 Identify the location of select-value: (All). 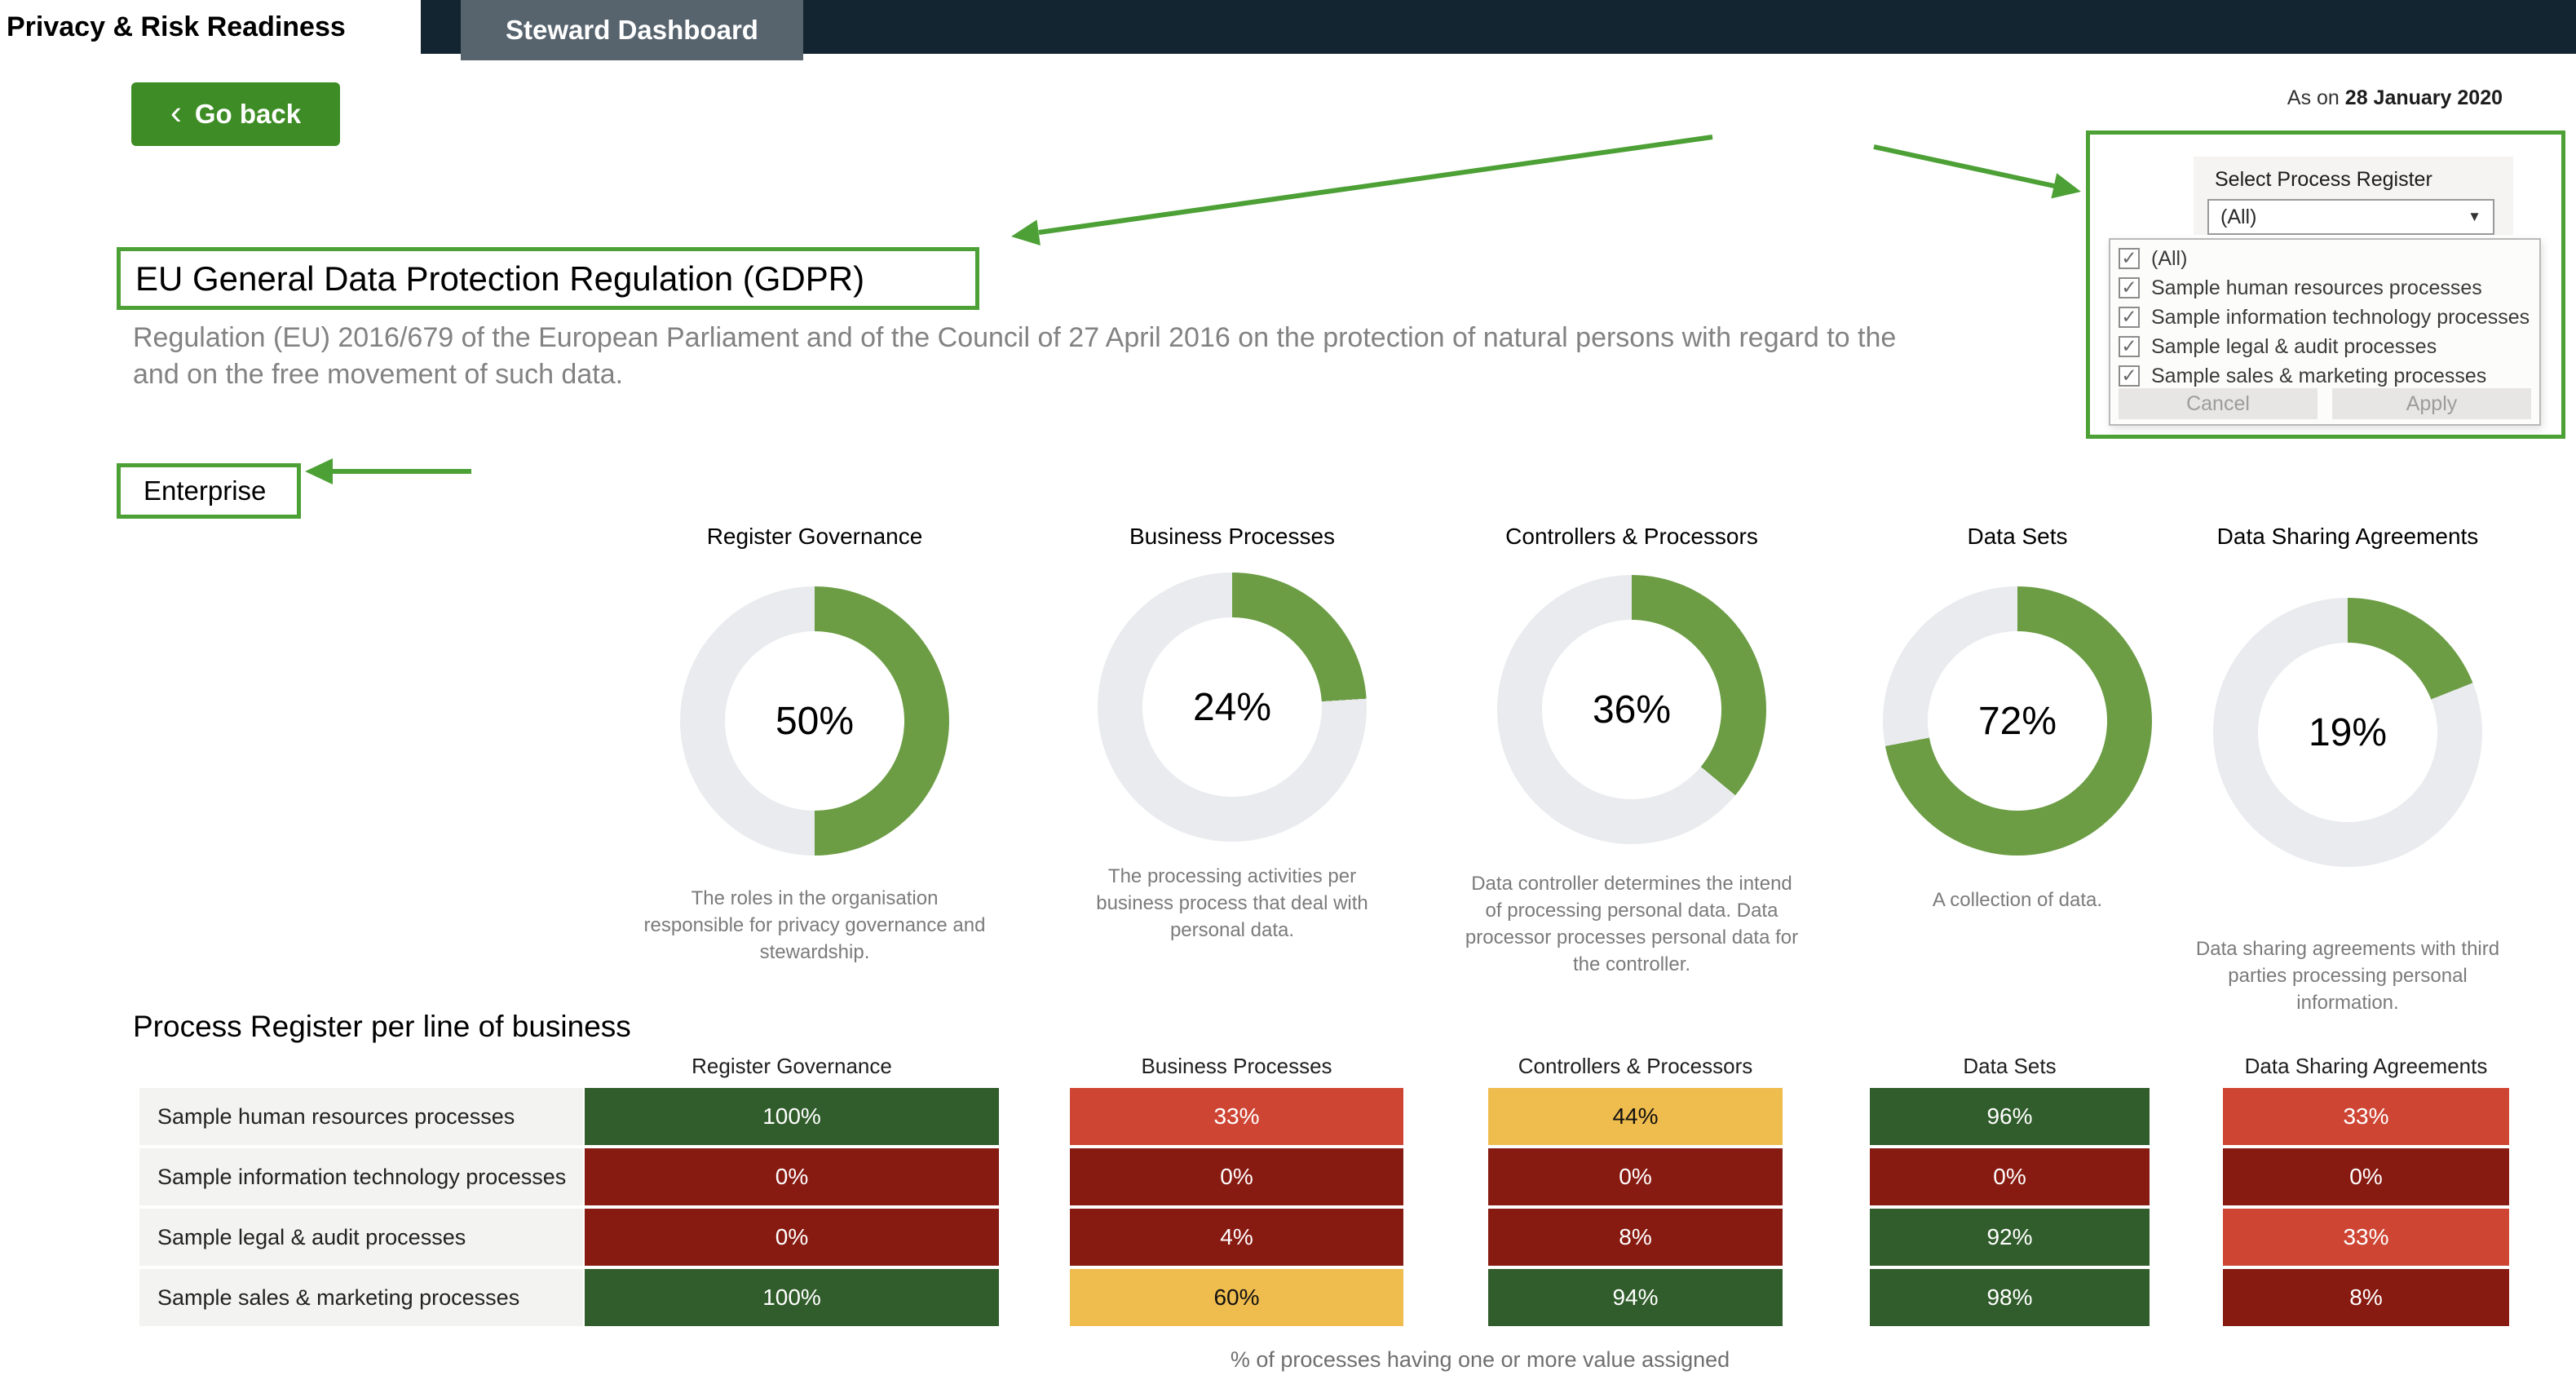
(2238, 216).